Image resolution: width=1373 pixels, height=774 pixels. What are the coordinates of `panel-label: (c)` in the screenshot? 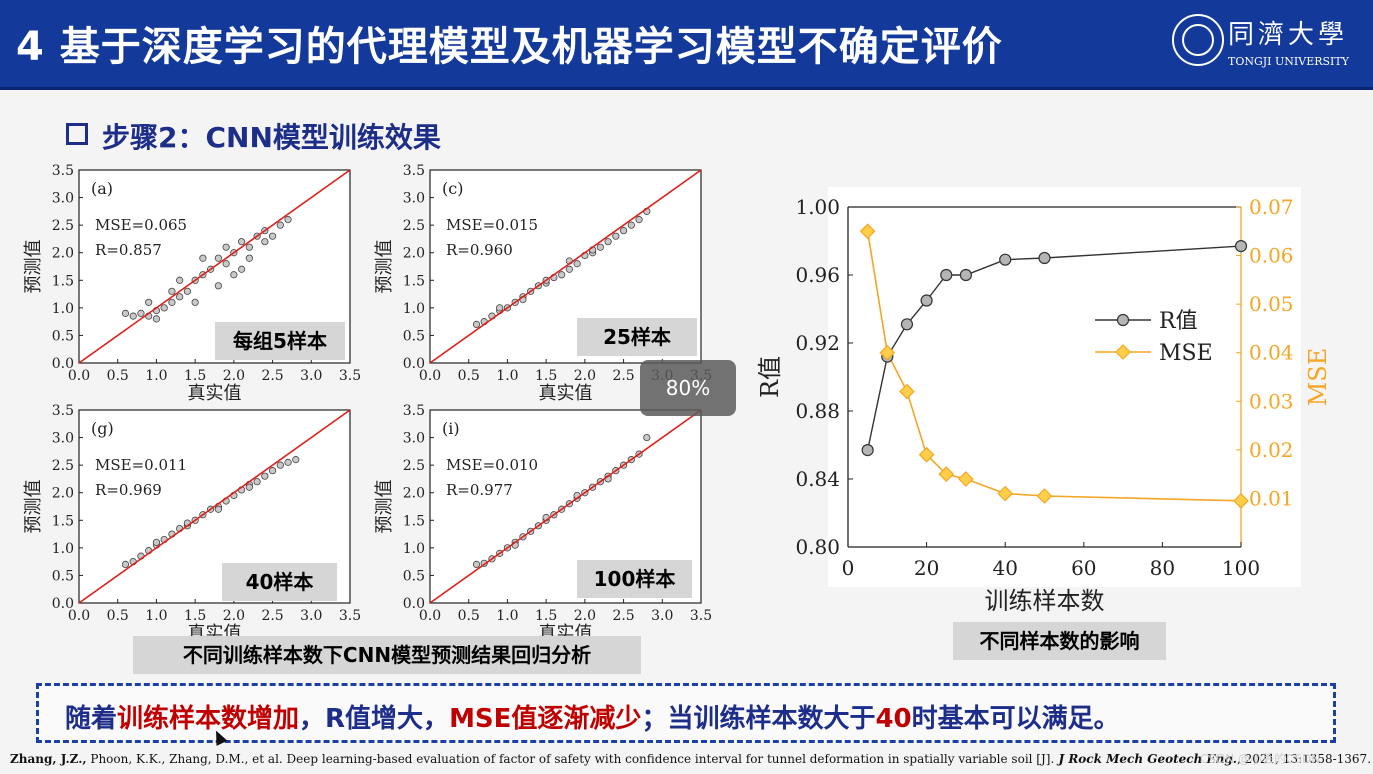 It's located at (452, 188).